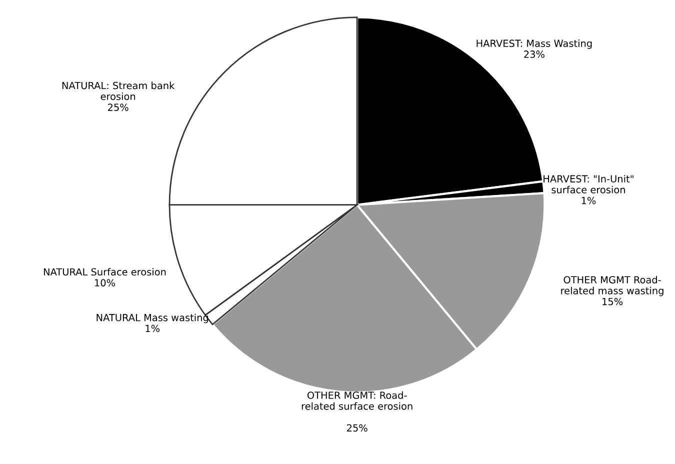  I want to click on data-label: 10%, so click(105, 282).